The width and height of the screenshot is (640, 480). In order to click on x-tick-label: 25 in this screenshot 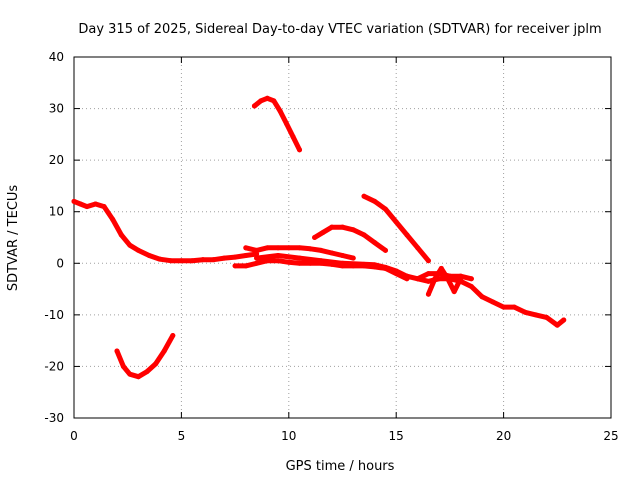, I will do `click(610, 436)`.